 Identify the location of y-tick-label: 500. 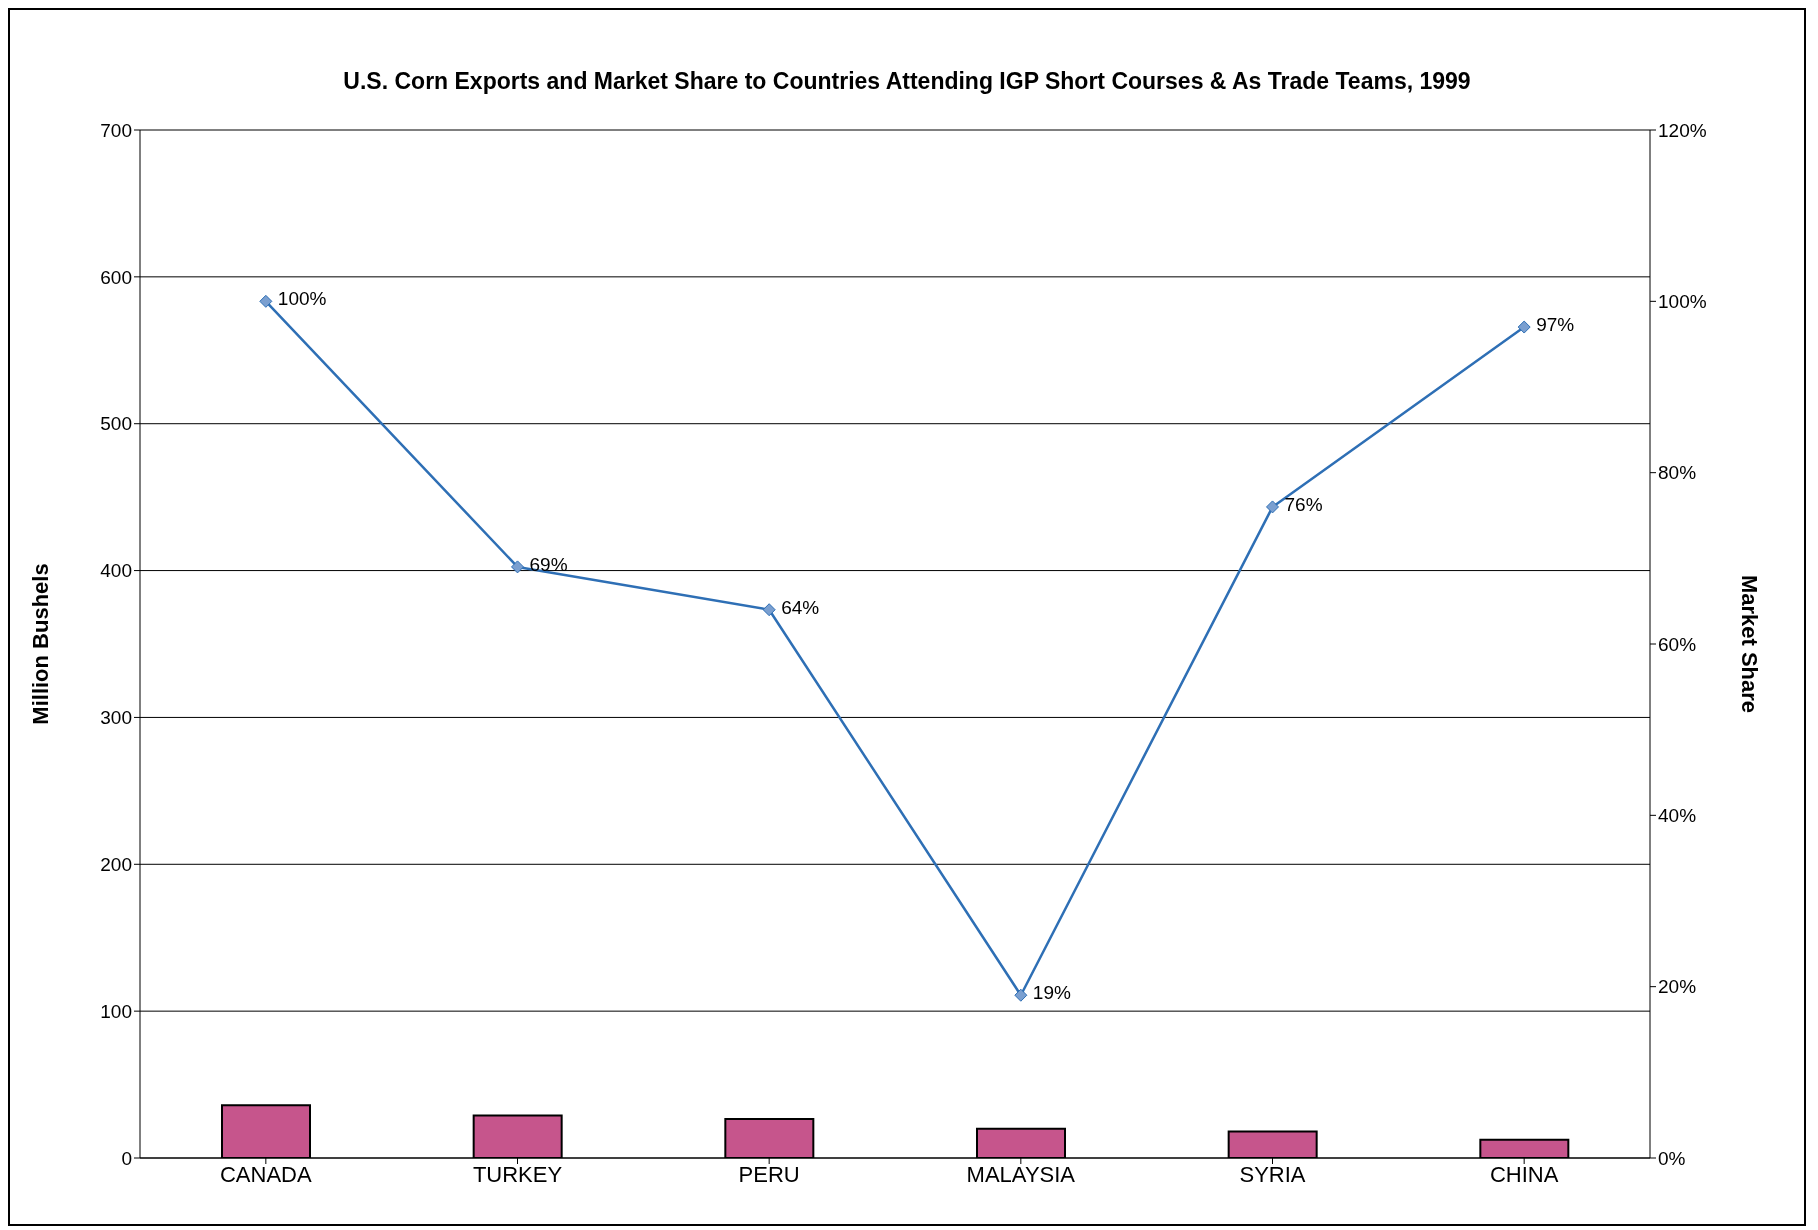
(116, 424).